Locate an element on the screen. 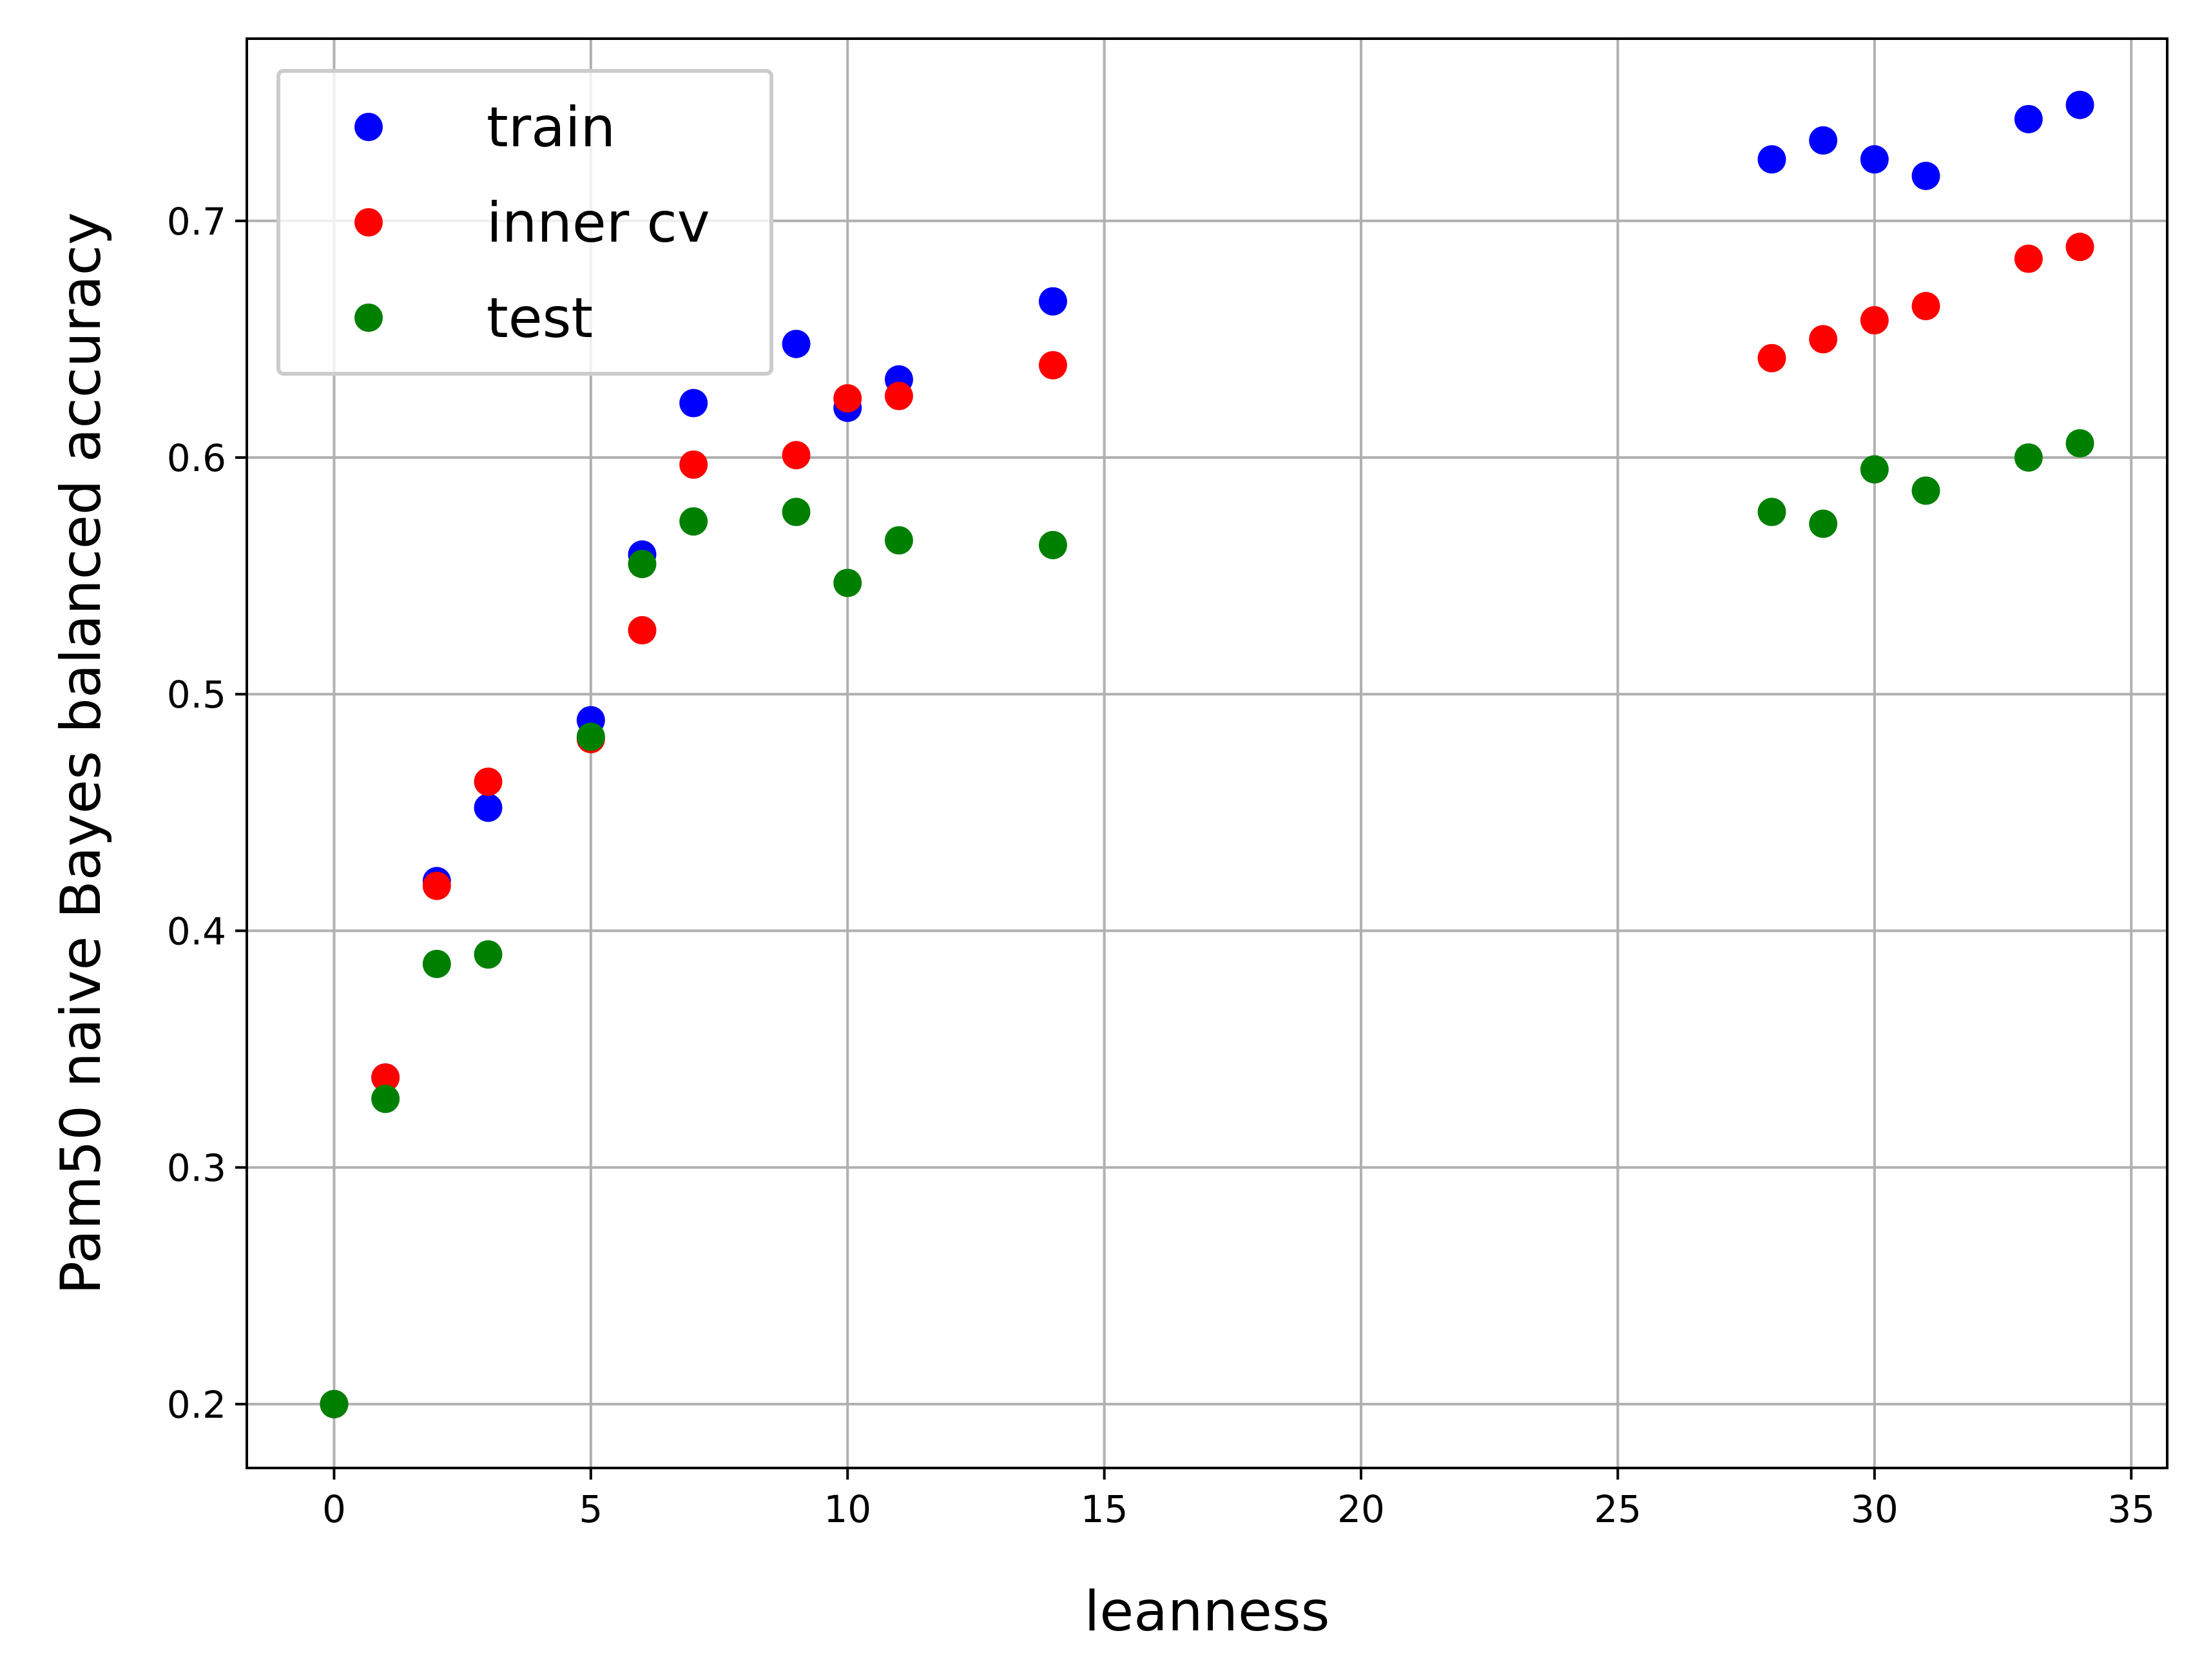 This screenshot has height=1680, width=2202. y-tick-label: 0.3 is located at coordinates (196, 1168).